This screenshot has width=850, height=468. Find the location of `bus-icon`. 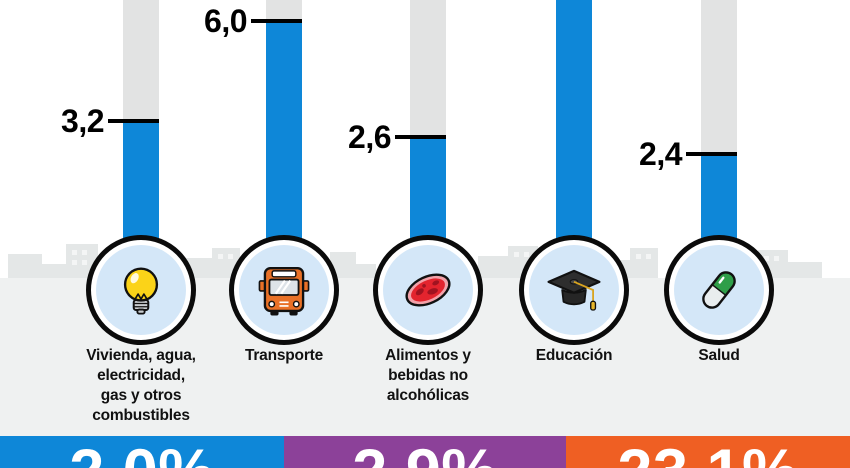

bus-icon is located at coordinates (284, 291).